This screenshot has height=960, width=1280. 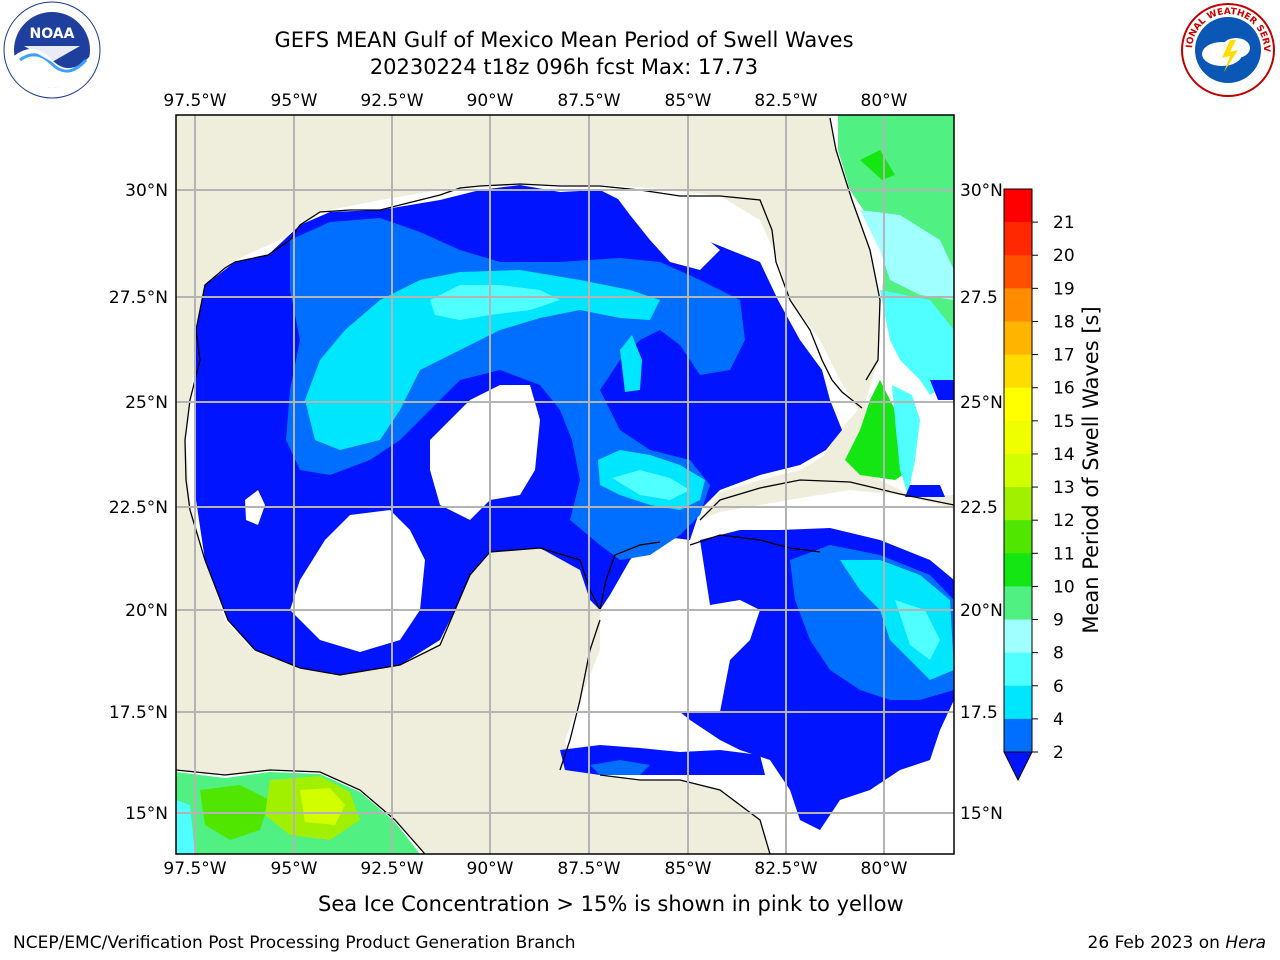 I want to click on colorbar, so click(x=1018, y=485).